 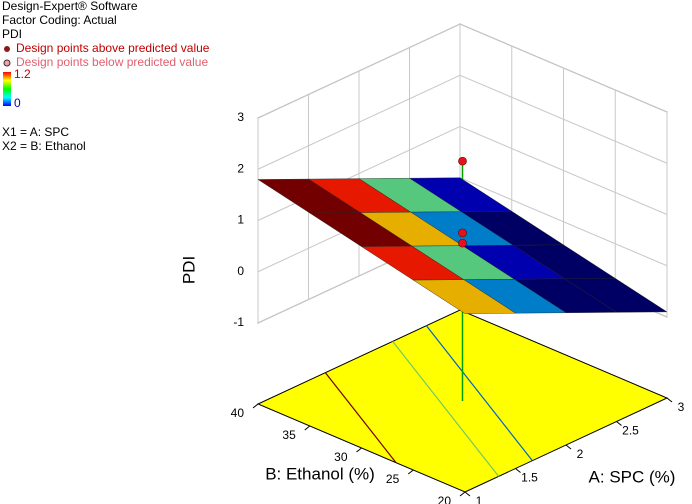 I want to click on surface-cell, so click(x=464, y=296).